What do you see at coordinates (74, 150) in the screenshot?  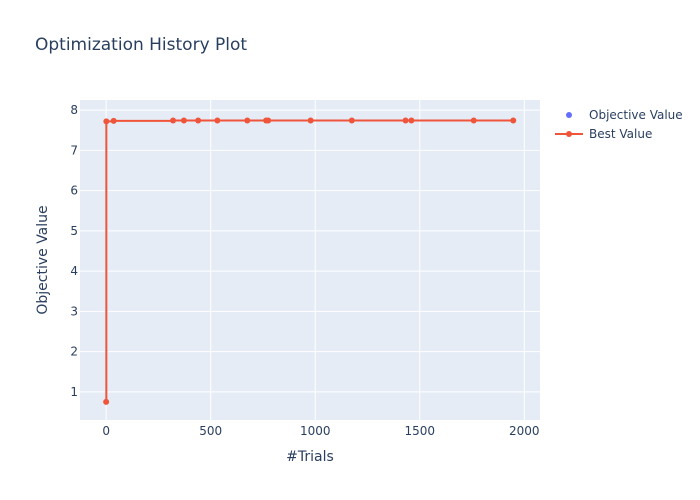 I see `y-tick-label: 7` at bounding box center [74, 150].